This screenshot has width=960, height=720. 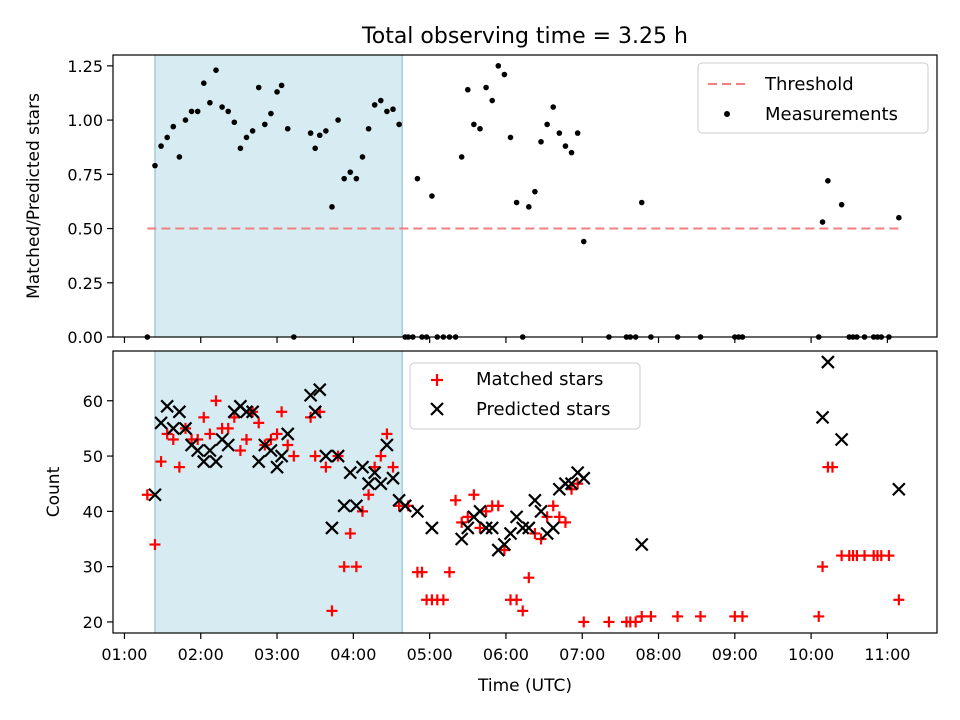 What do you see at coordinates (525, 396) in the screenshot?
I see `bottom-legend-box` at bounding box center [525, 396].